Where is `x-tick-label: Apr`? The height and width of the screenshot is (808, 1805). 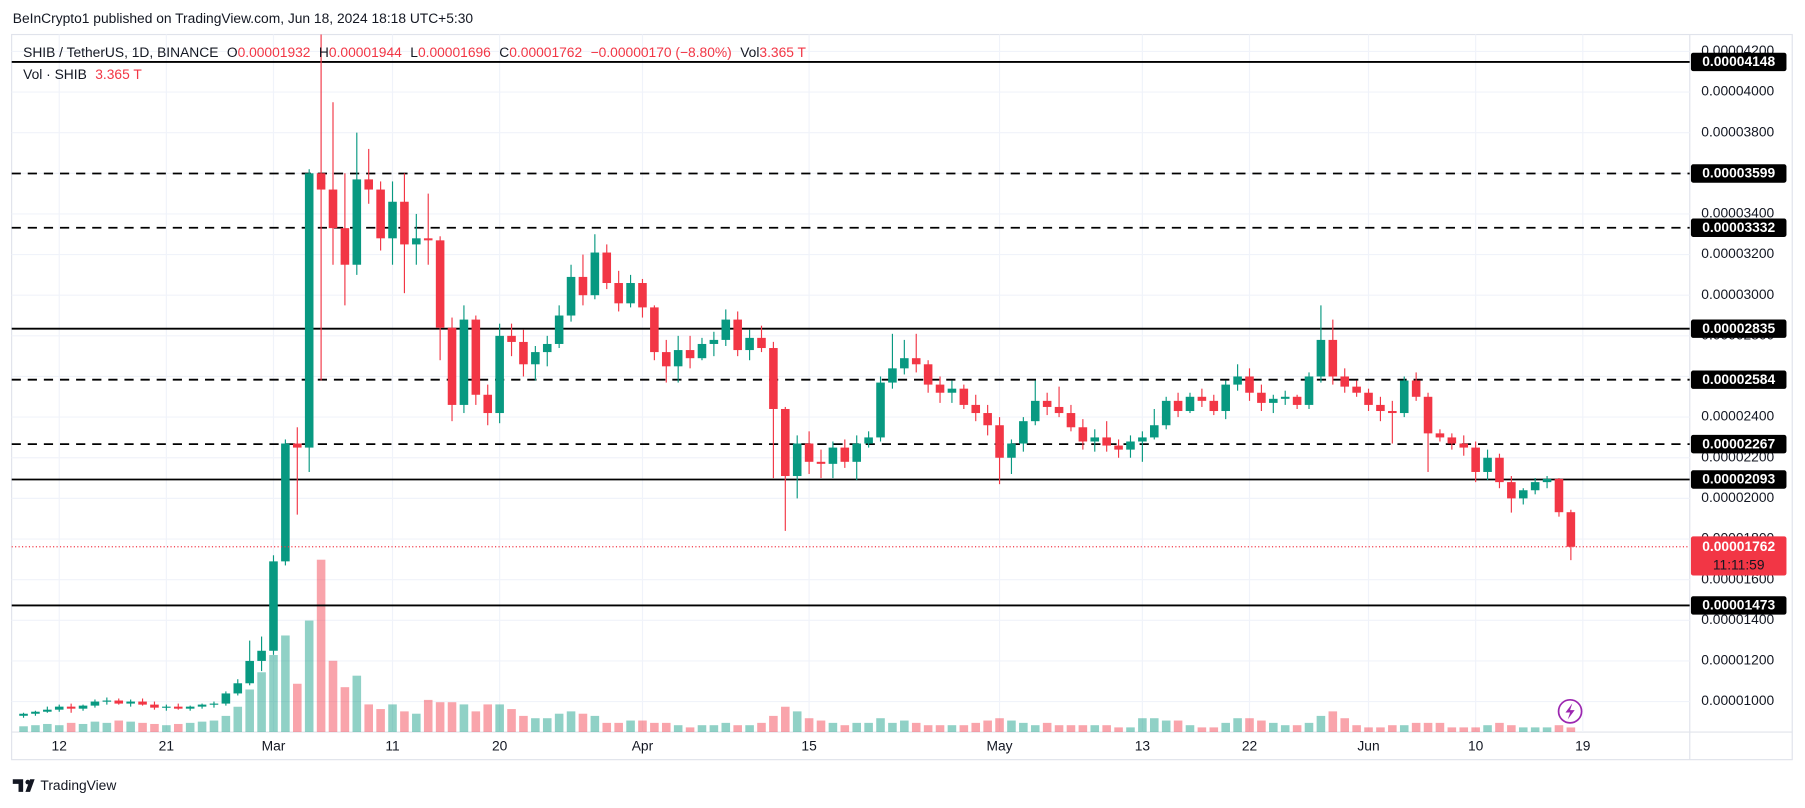 x-tick-label: Apr is located at coordinates (643, 746).